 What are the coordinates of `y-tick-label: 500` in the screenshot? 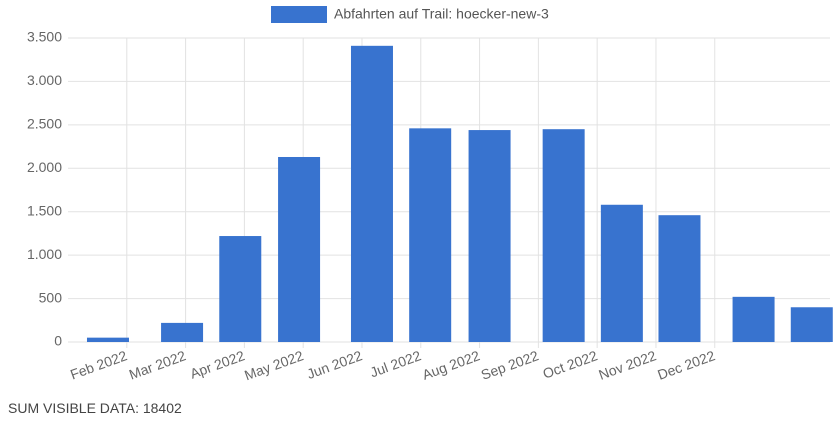 It's located at (51, 297).